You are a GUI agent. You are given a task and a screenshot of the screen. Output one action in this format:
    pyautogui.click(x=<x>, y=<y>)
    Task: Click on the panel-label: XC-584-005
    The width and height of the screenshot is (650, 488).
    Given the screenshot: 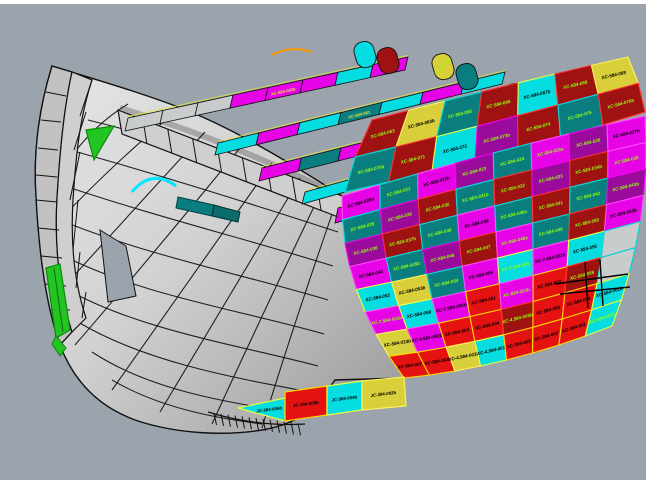 What is the action you would take?
    pyautogui.click(x=547, y=311)
    